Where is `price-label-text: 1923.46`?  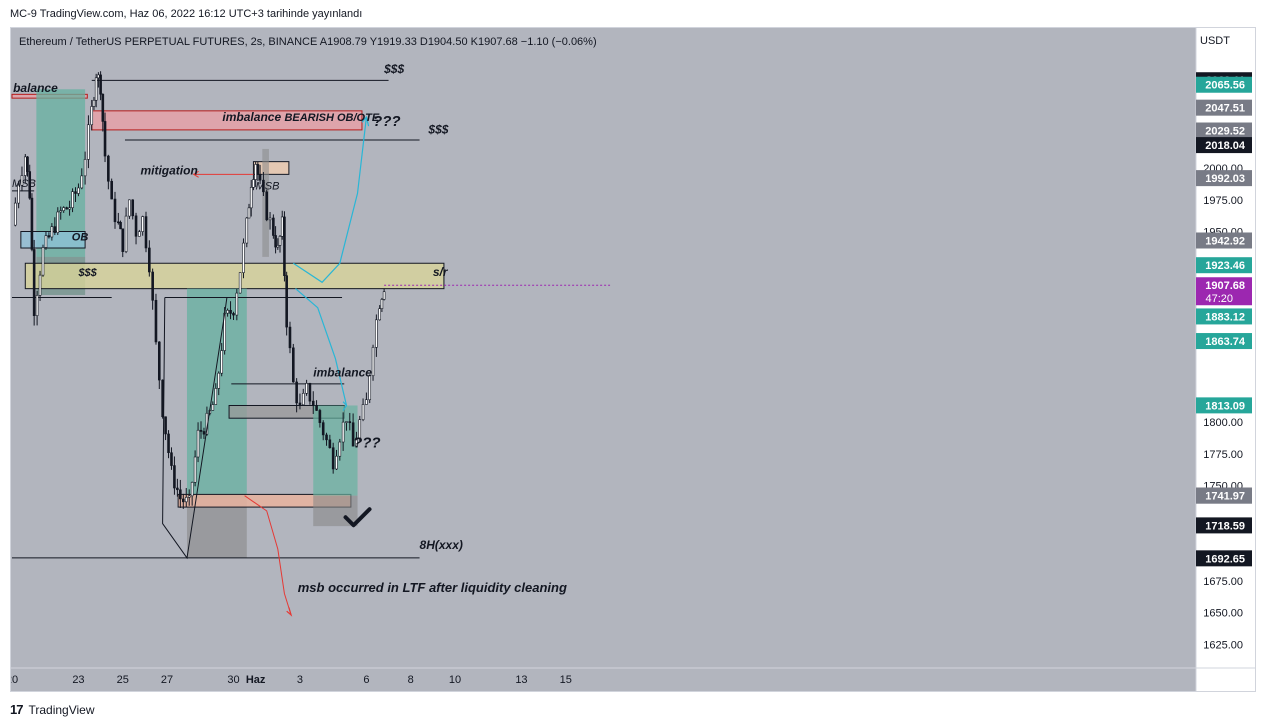 price-label-text: 1923.46 is located at coordinates (1225, 266).